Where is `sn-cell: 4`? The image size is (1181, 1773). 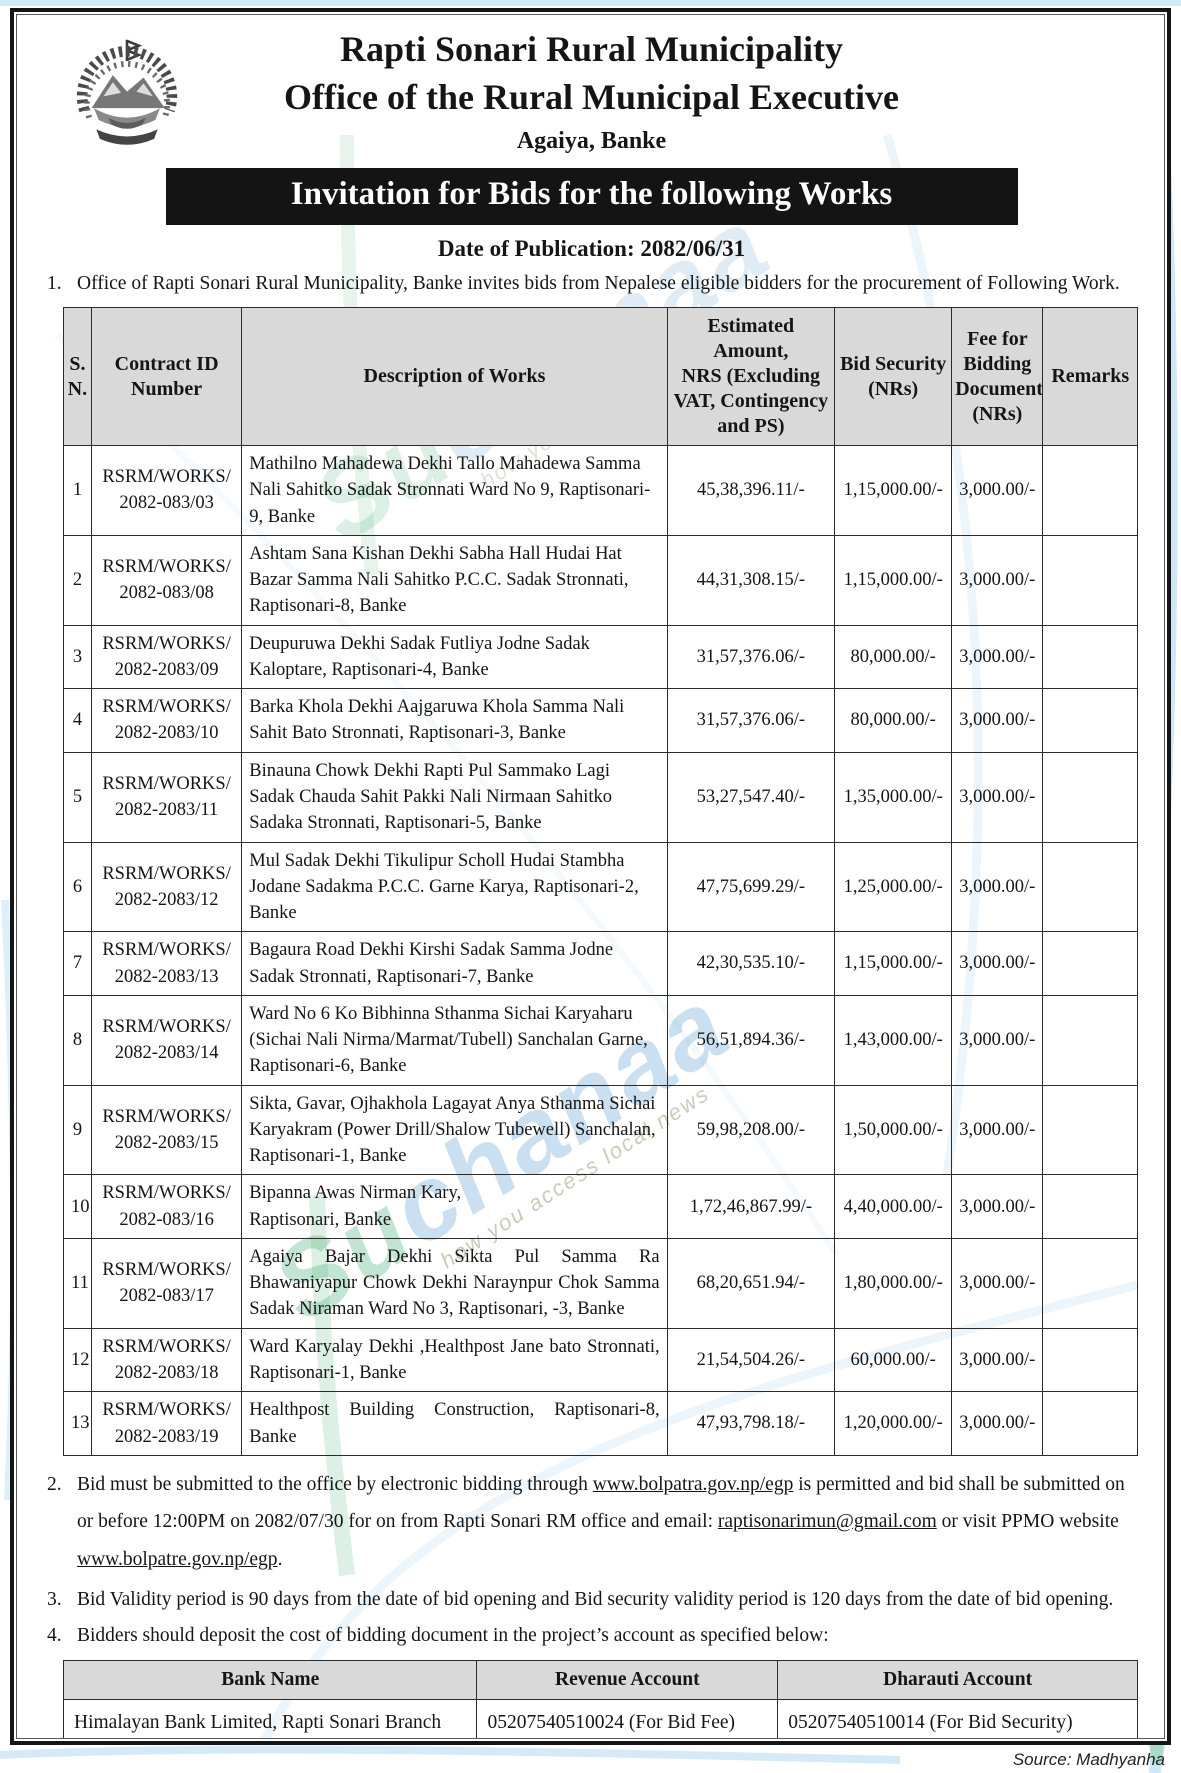
sn-cell: 4 is located at coordinates (77, 720).